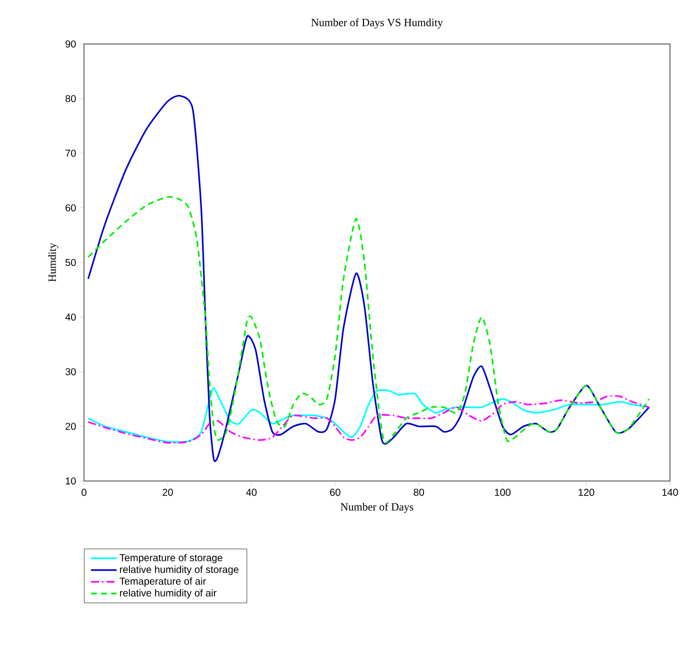  Describe the element at coordinates (53, 262) in the screenshot. I see `y-axis-title: Humdity` at that location.